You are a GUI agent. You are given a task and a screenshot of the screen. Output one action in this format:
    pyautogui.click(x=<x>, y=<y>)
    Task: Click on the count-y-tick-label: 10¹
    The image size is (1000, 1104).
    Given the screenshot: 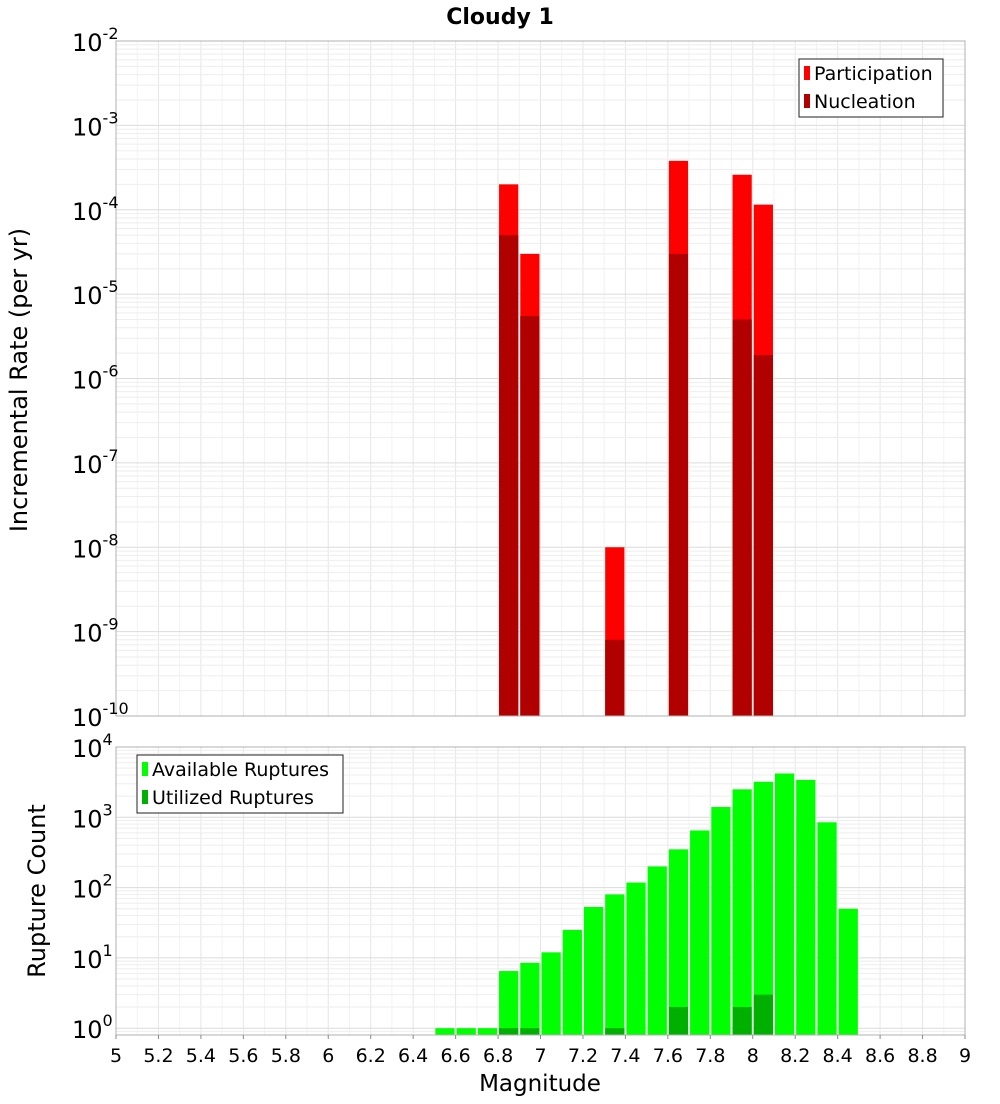 What is the action you would take?
    pyautogui.click(x=92, y=957)
    